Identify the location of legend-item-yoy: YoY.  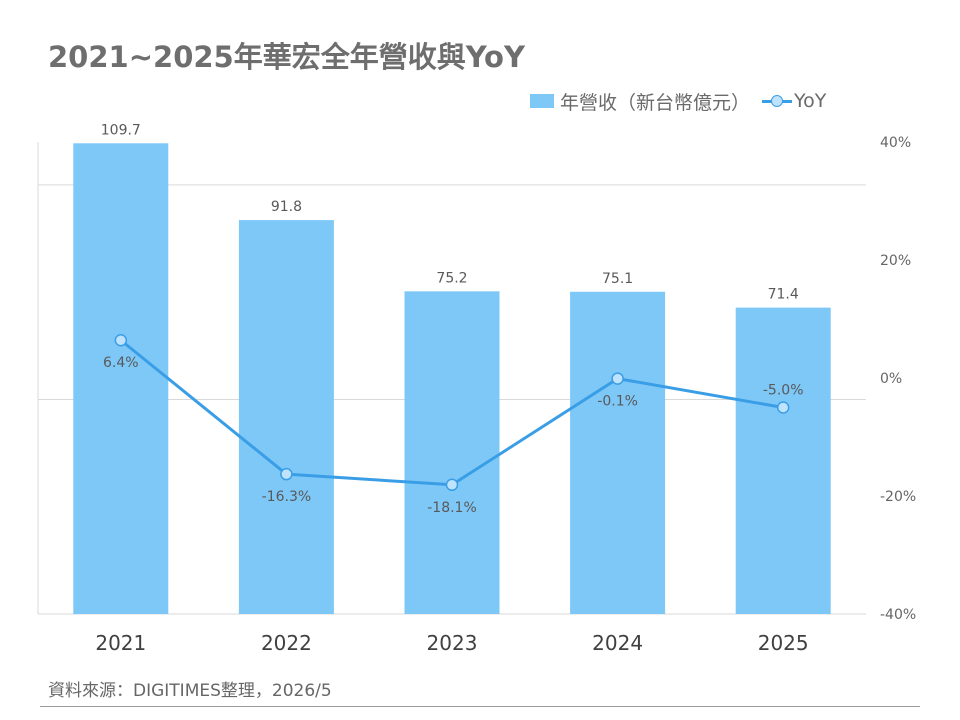
(788, 101).